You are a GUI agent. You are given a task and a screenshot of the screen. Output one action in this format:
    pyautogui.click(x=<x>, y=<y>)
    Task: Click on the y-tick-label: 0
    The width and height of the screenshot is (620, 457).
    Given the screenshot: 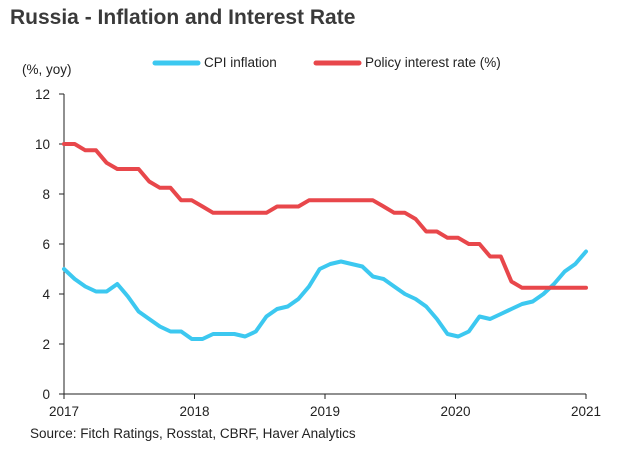 What is the action you would take?
    pyautogui.click(x=46, y=394)
    